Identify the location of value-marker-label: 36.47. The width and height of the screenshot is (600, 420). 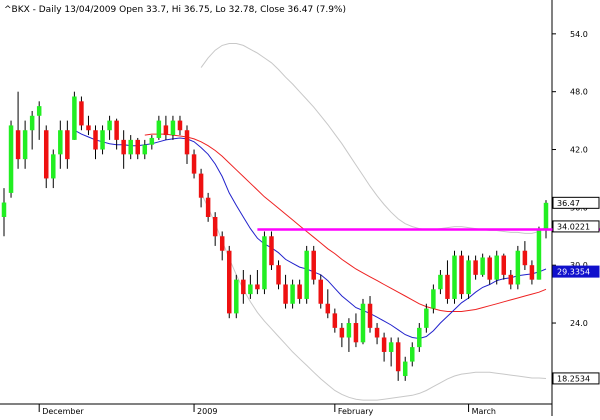
(568, 203).